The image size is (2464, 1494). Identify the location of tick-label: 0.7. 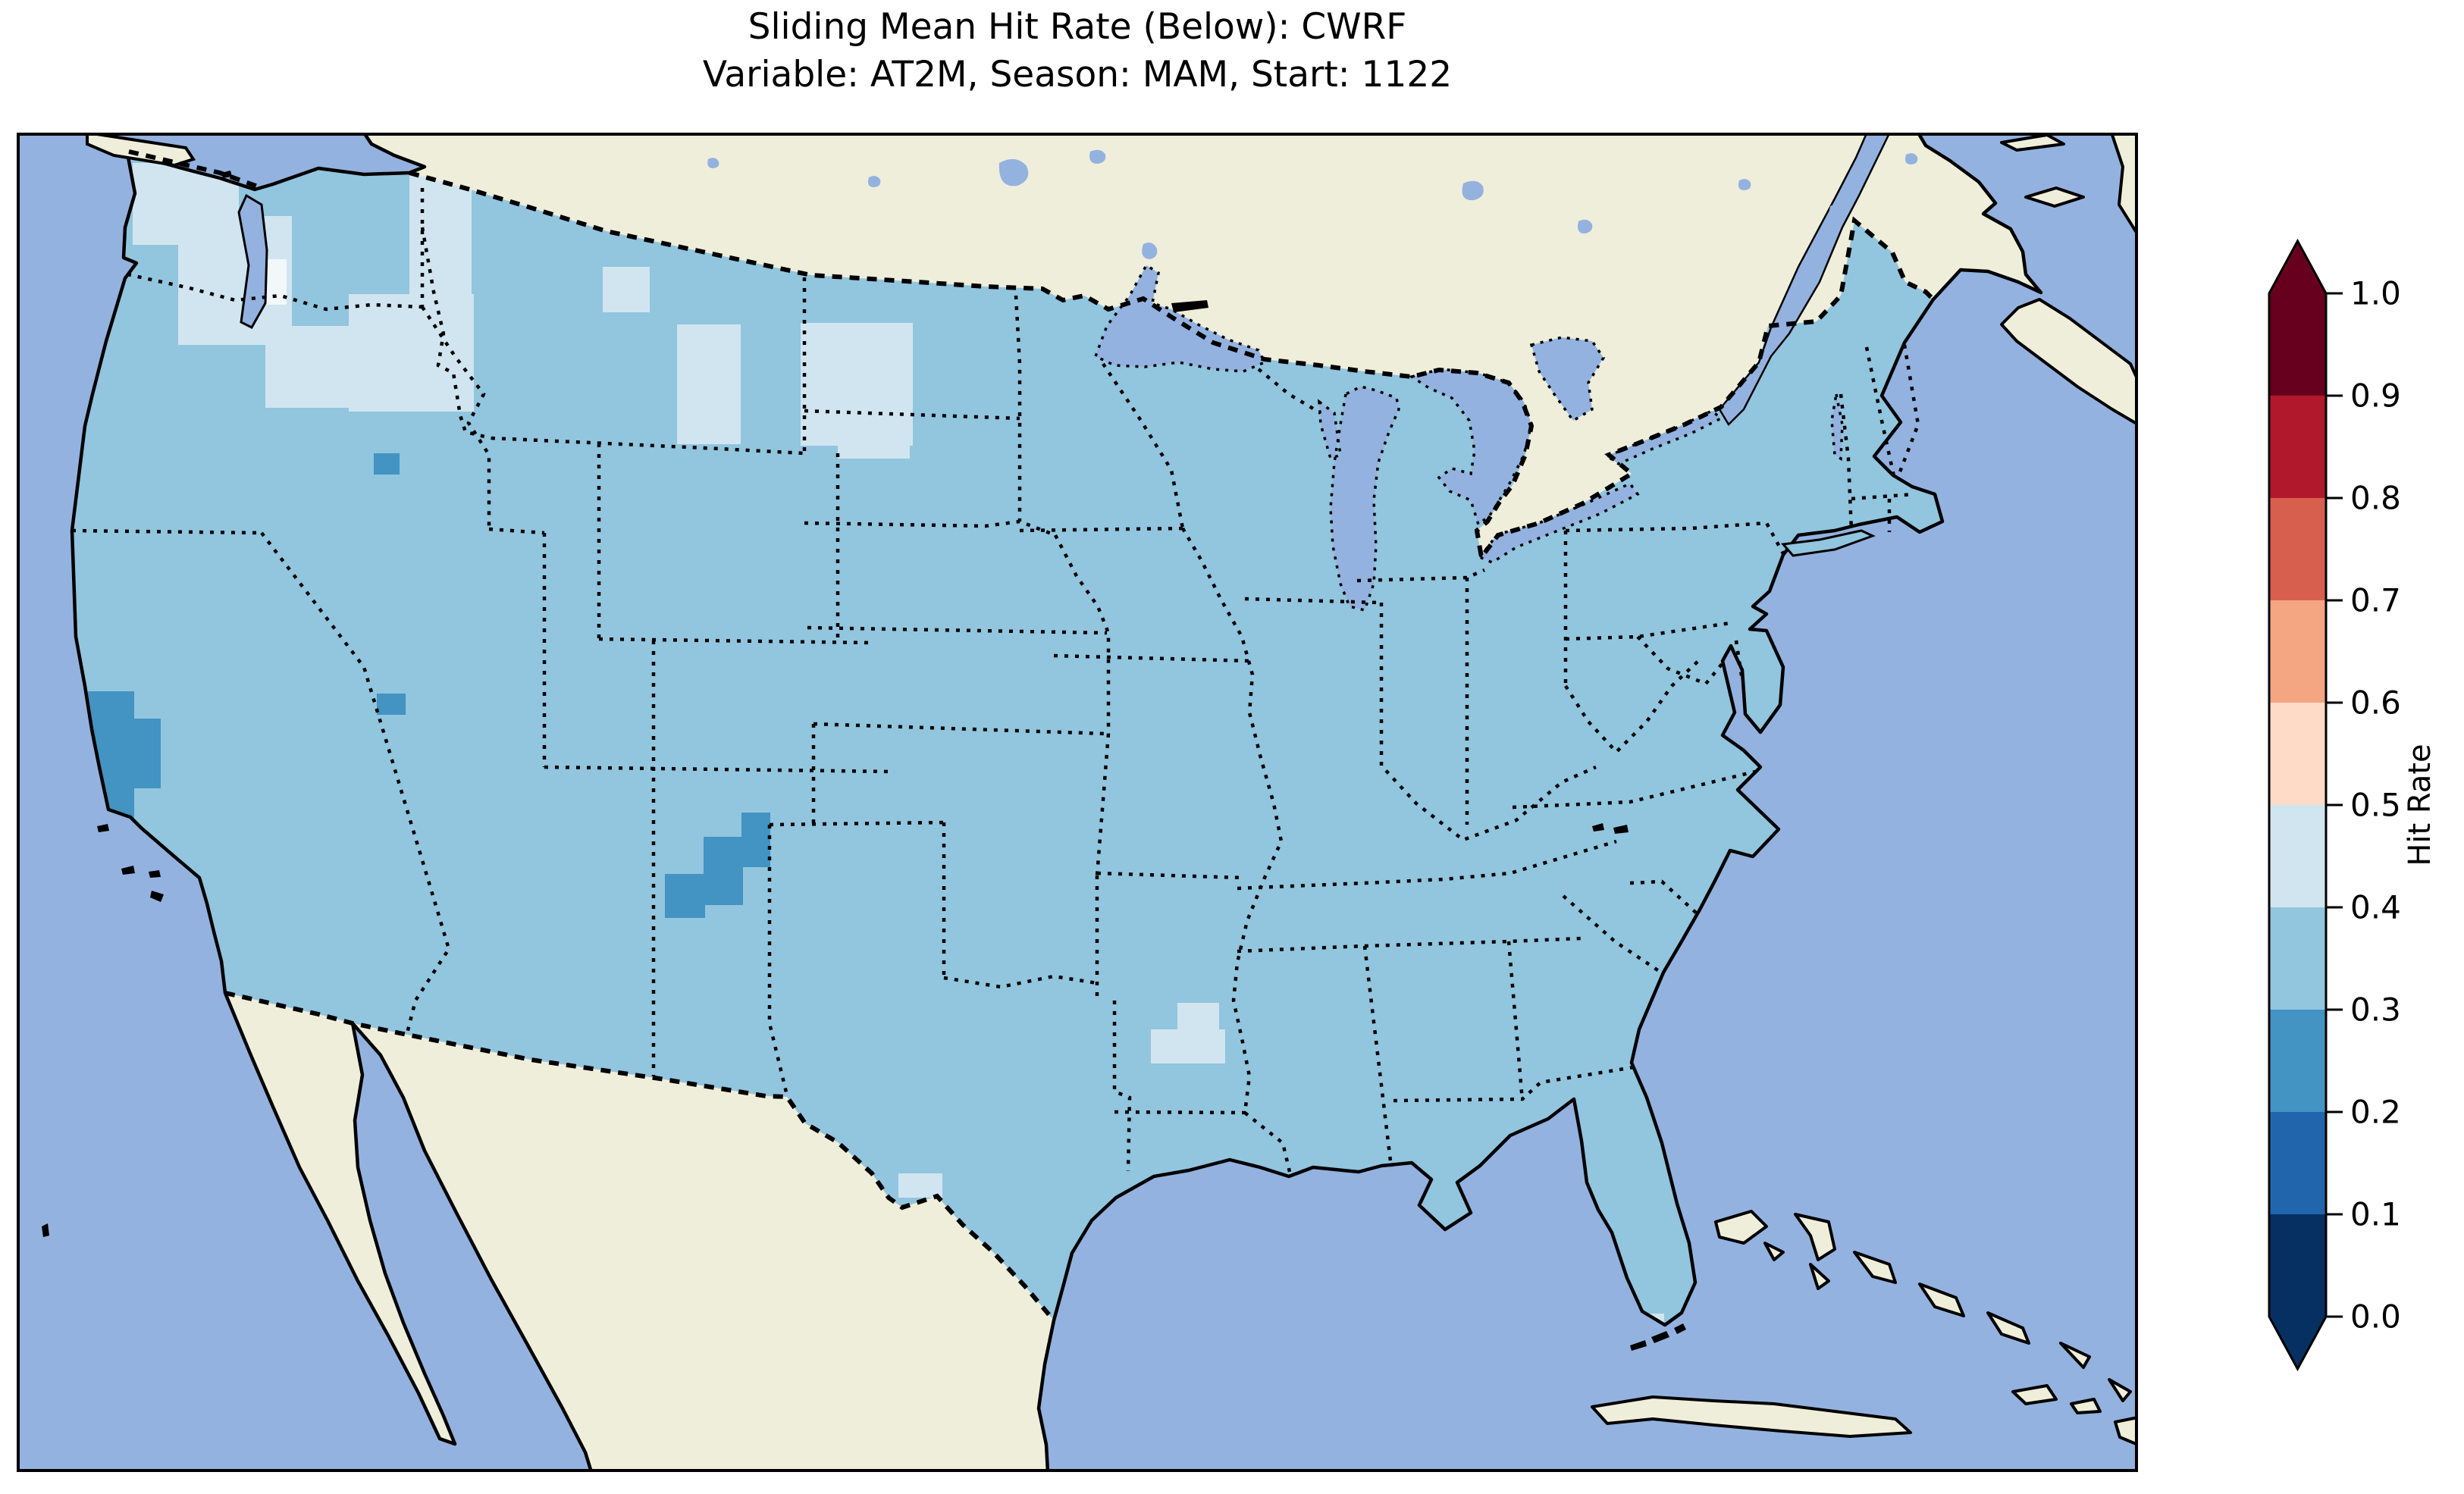
(2375, 600).